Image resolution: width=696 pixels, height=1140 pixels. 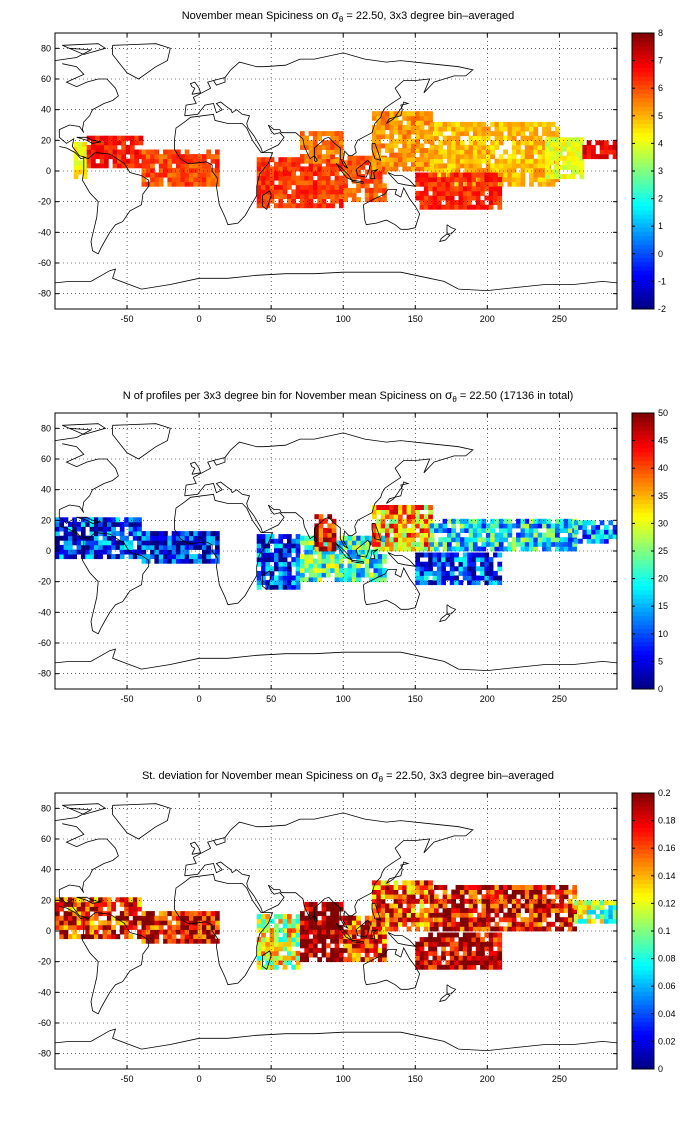 What do you see at coordinates (46, 808) in the screenshot?
I see `y-tick-label: 80` at bounding box center [46, 808].